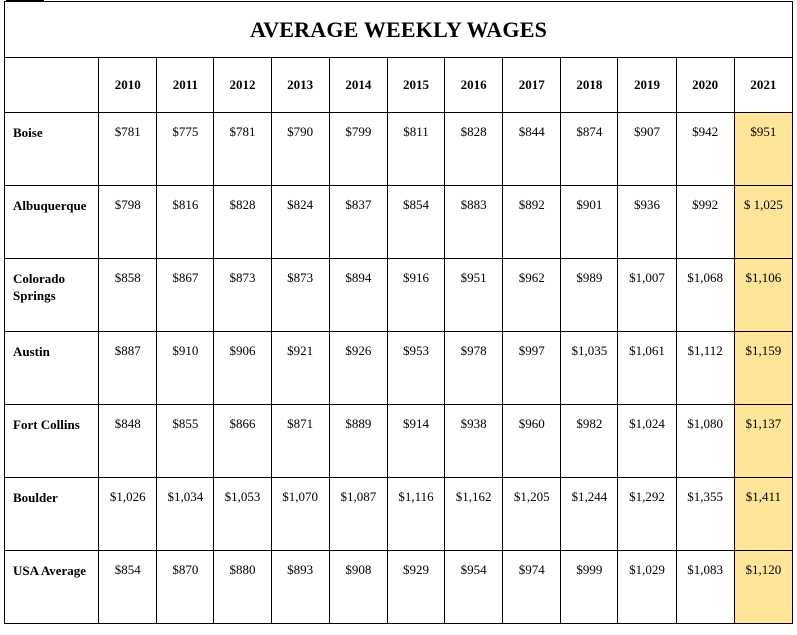 Image resolution: width=797 pixels, height=635 pixels. I want to click on wage-cell: $798, so click(128, 222).